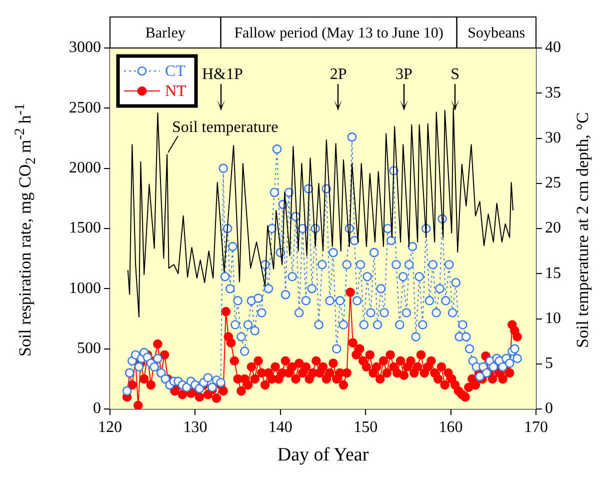  I want to click on band-label: Soybeans, so click(497, 33).